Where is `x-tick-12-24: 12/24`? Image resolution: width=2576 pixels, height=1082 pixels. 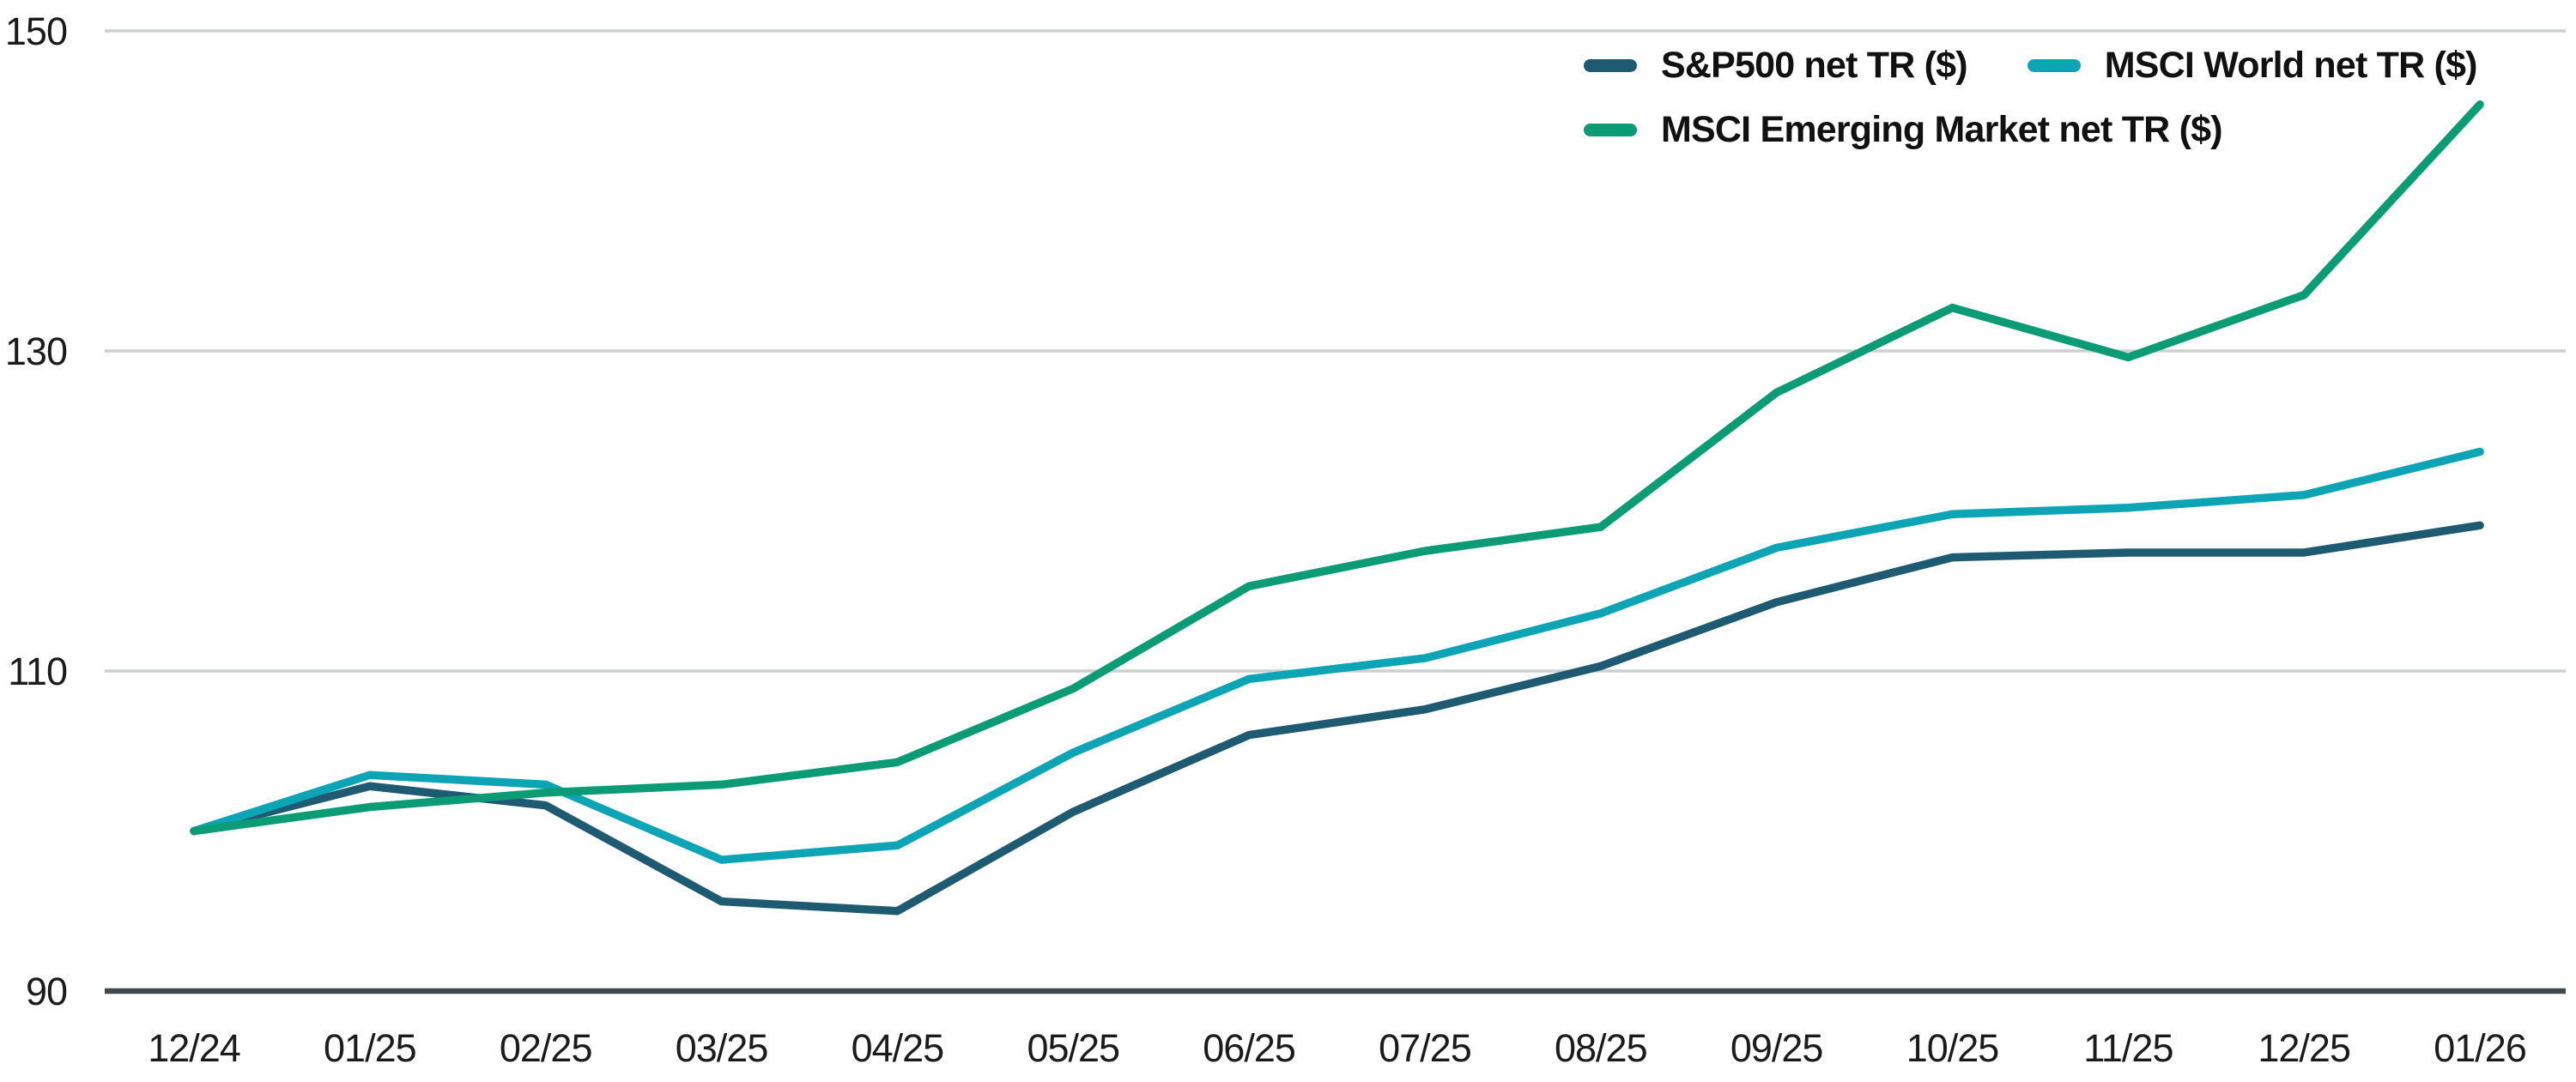 x-tick-12-24: 12/24 is located at coordinates (194, 1048).